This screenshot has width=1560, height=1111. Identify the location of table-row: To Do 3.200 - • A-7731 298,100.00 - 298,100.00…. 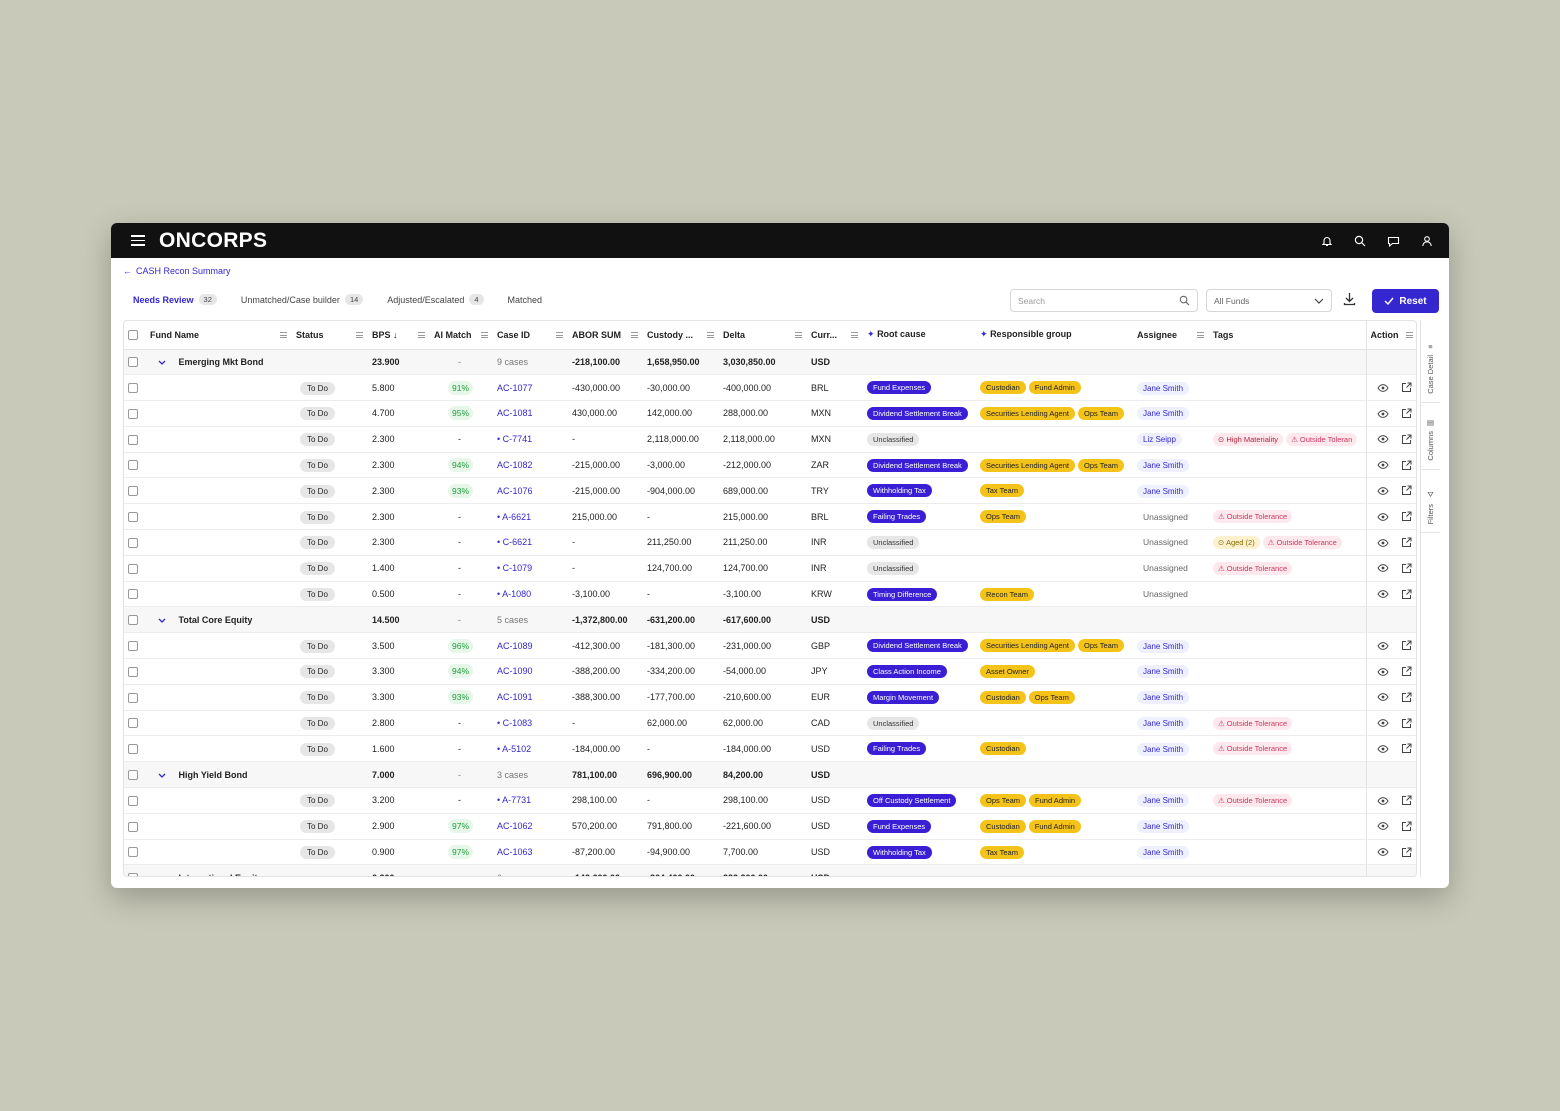
(770, 800).